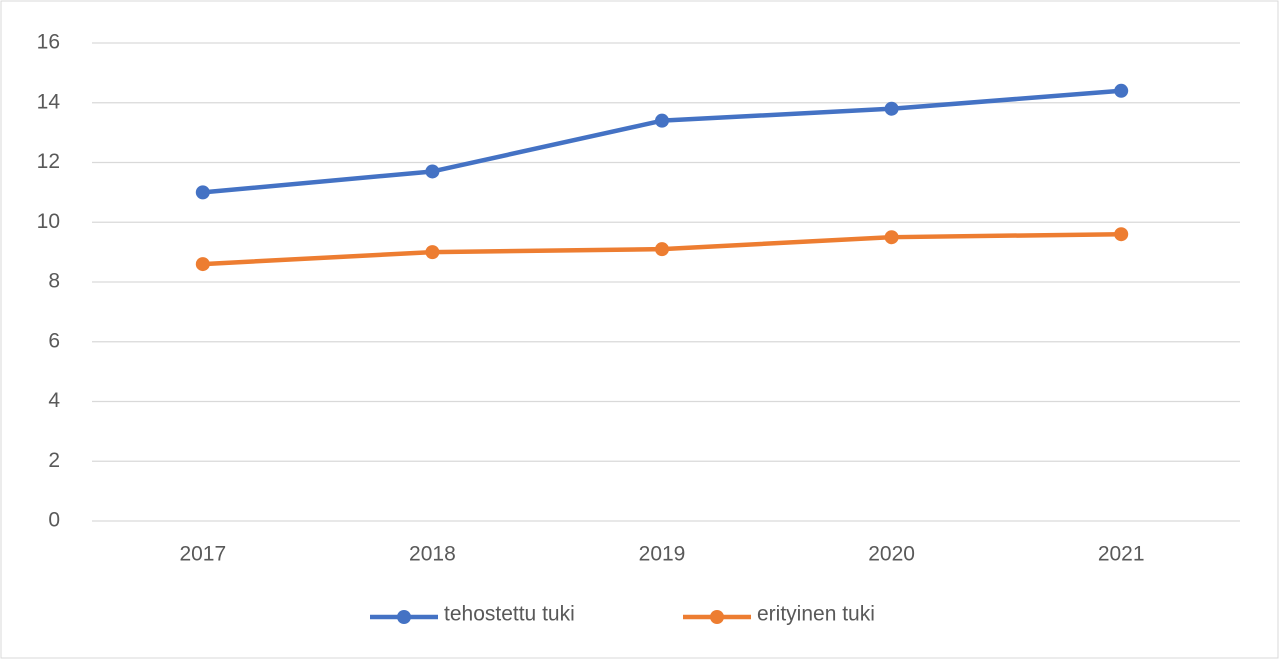 The image size is (1279, 659). I want to click on x-tick-label: 2019, so click(662, 554).